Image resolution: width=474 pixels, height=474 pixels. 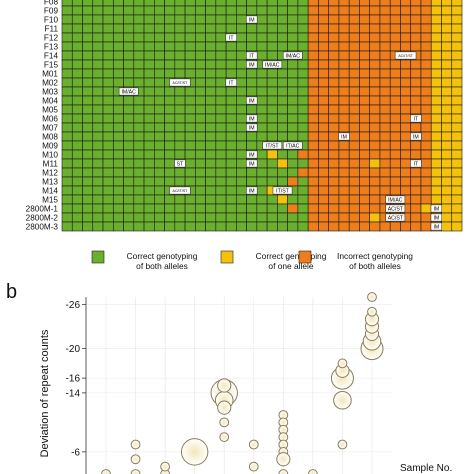 What do you see at coordinates (50, 127) in the screenshot?
I see `row-label: M07` at bounding box center [50, 127].